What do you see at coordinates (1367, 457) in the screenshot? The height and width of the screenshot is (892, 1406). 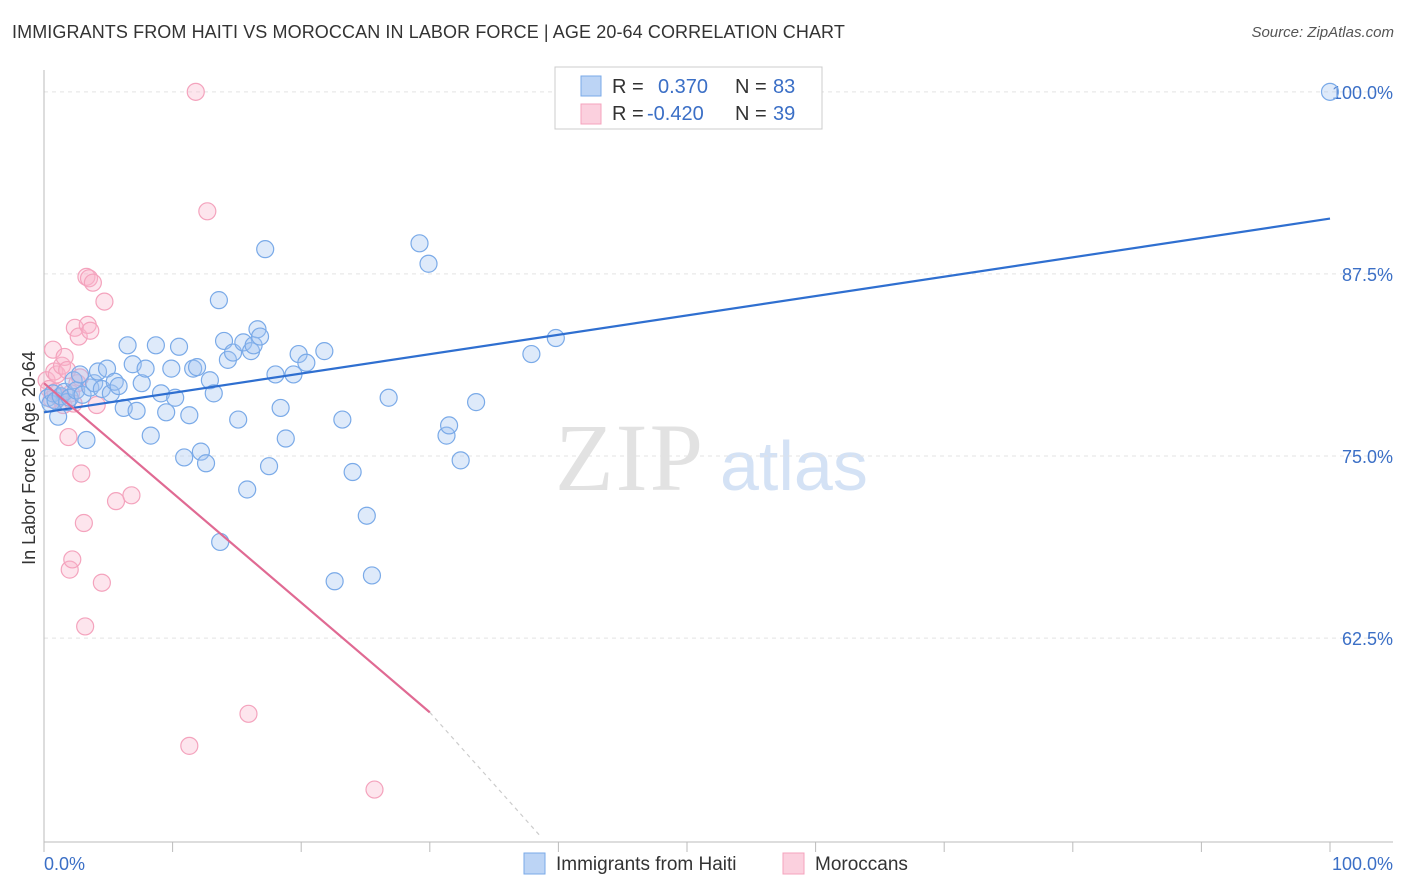 I see `y-tick-label-1: 75.0%` at bounding box center [1367, 457].